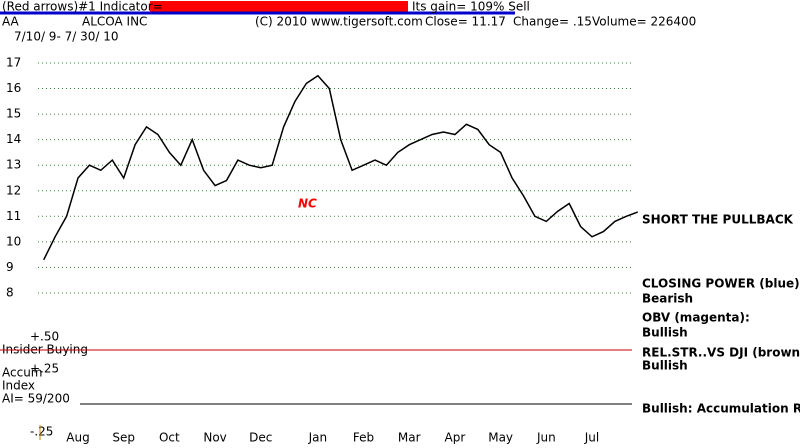 The width and height of the screenshot is (800, 448). Describe the element at coordinates (591, 438) in the screenshot. I see `x-tick-label: Jul` at that location.